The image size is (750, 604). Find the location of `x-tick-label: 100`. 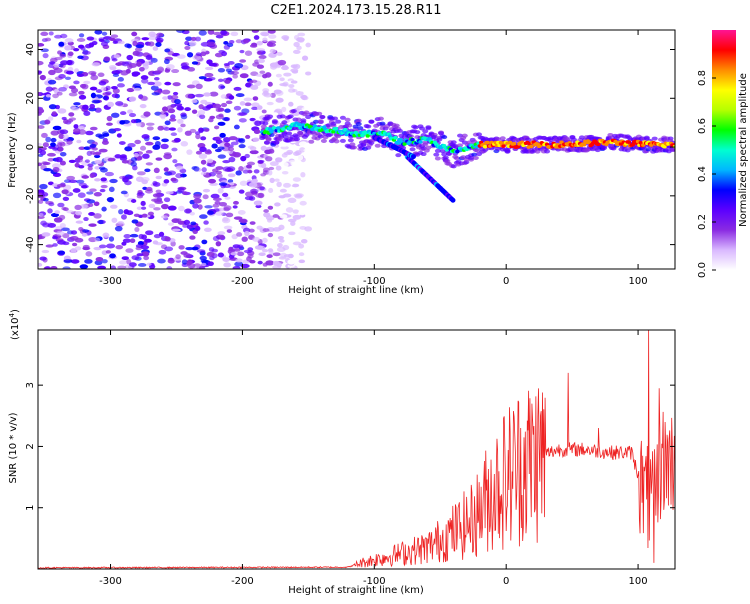

x-tick-label: 100 is located at coordinates (638, 281).